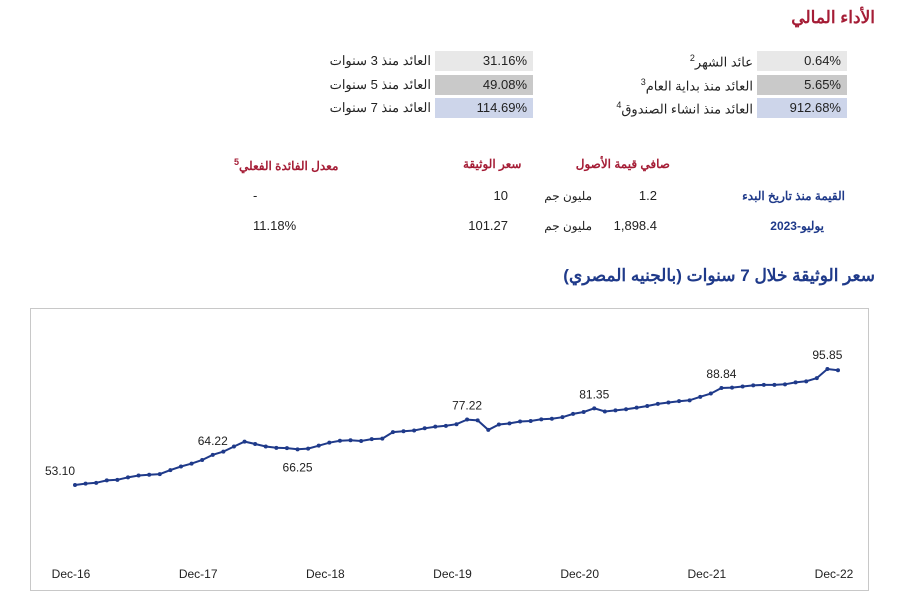 The width and height of the screenshot is (897, 592). I want to click on nav-value: 1,898.4, so click(635, 225).